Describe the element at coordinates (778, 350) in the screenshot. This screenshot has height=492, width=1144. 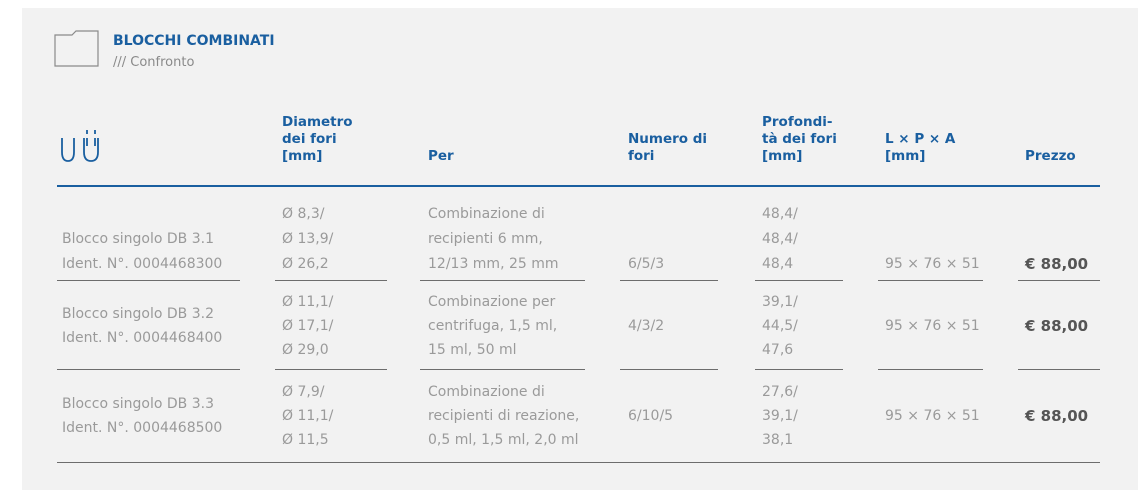
I see `cell: 47,6` at that location.